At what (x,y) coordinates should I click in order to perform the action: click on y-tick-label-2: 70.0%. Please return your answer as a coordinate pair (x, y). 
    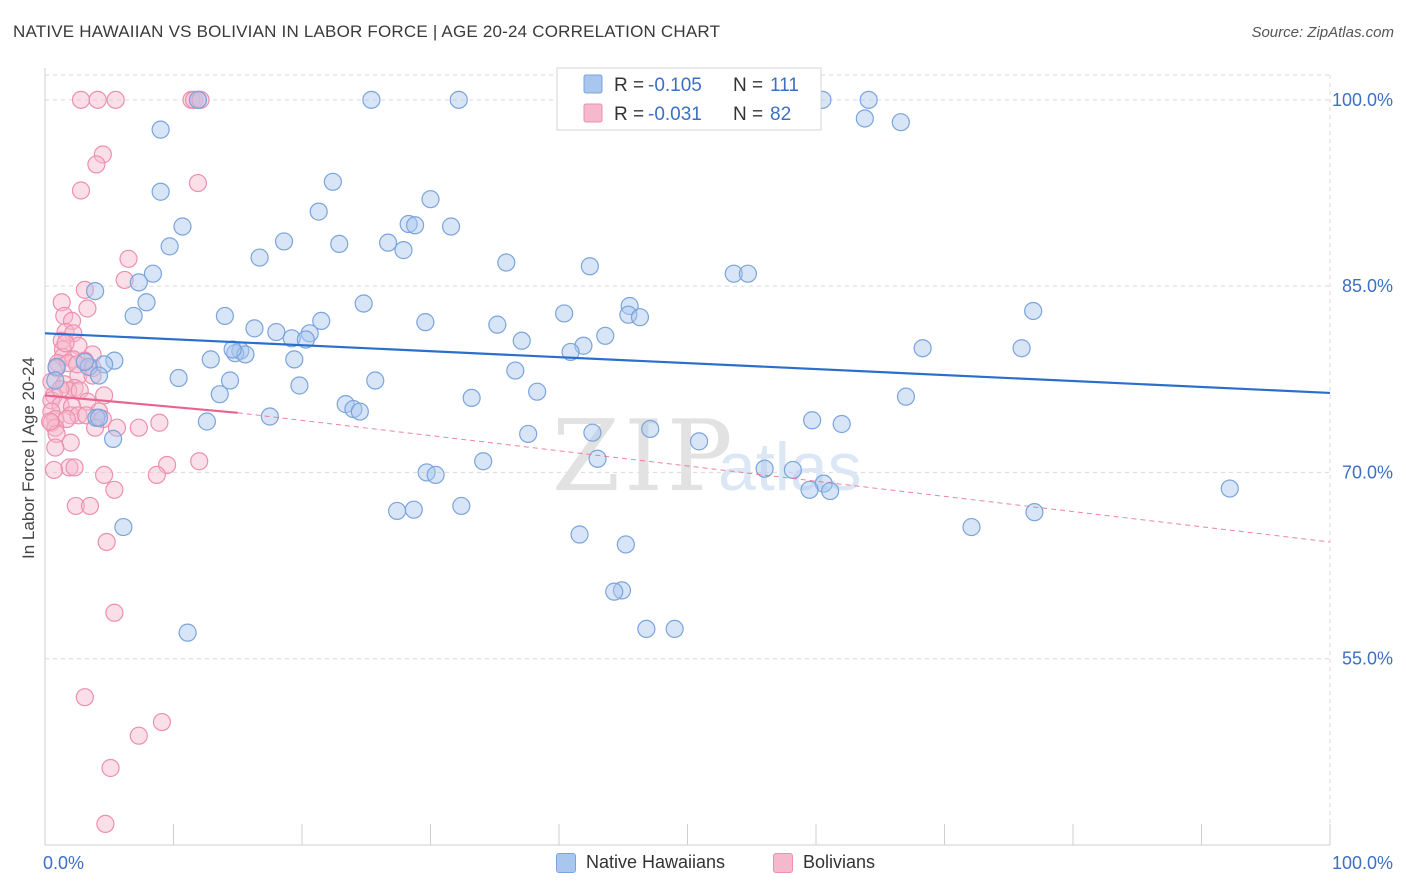
    Looking at the image, I should click on (1367, 472).